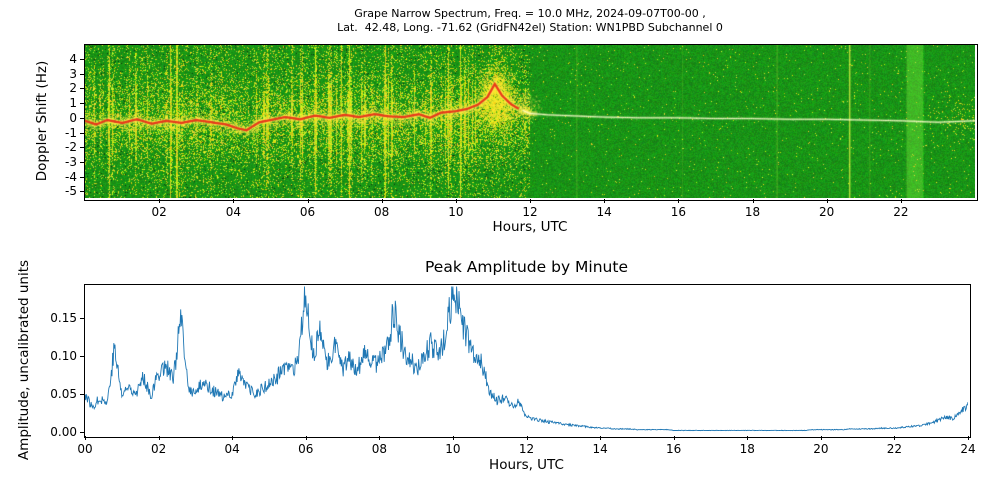  What do you see at coordinates (747, 449) in the screenshot?
I see `amplitude-x-tick-label: 18` at bounding box center [747, 449].